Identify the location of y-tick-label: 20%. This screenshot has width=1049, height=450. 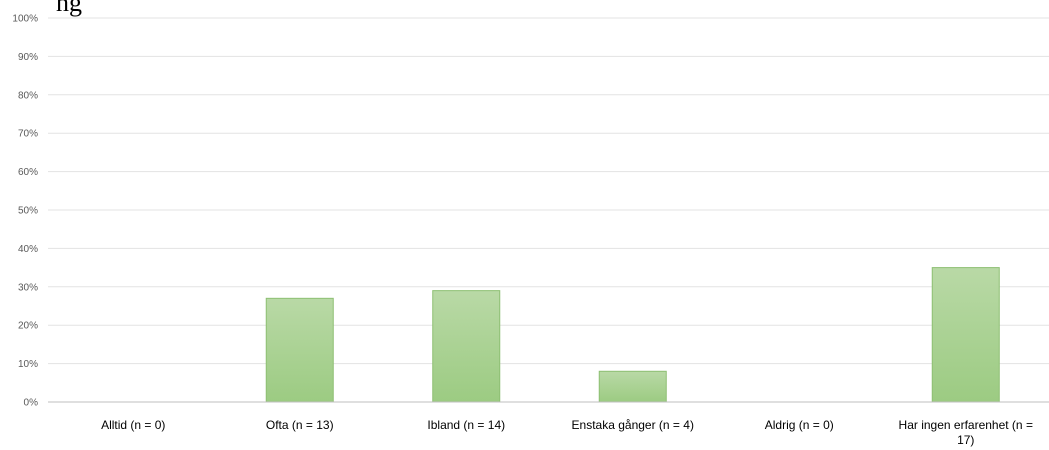
(28, 326).